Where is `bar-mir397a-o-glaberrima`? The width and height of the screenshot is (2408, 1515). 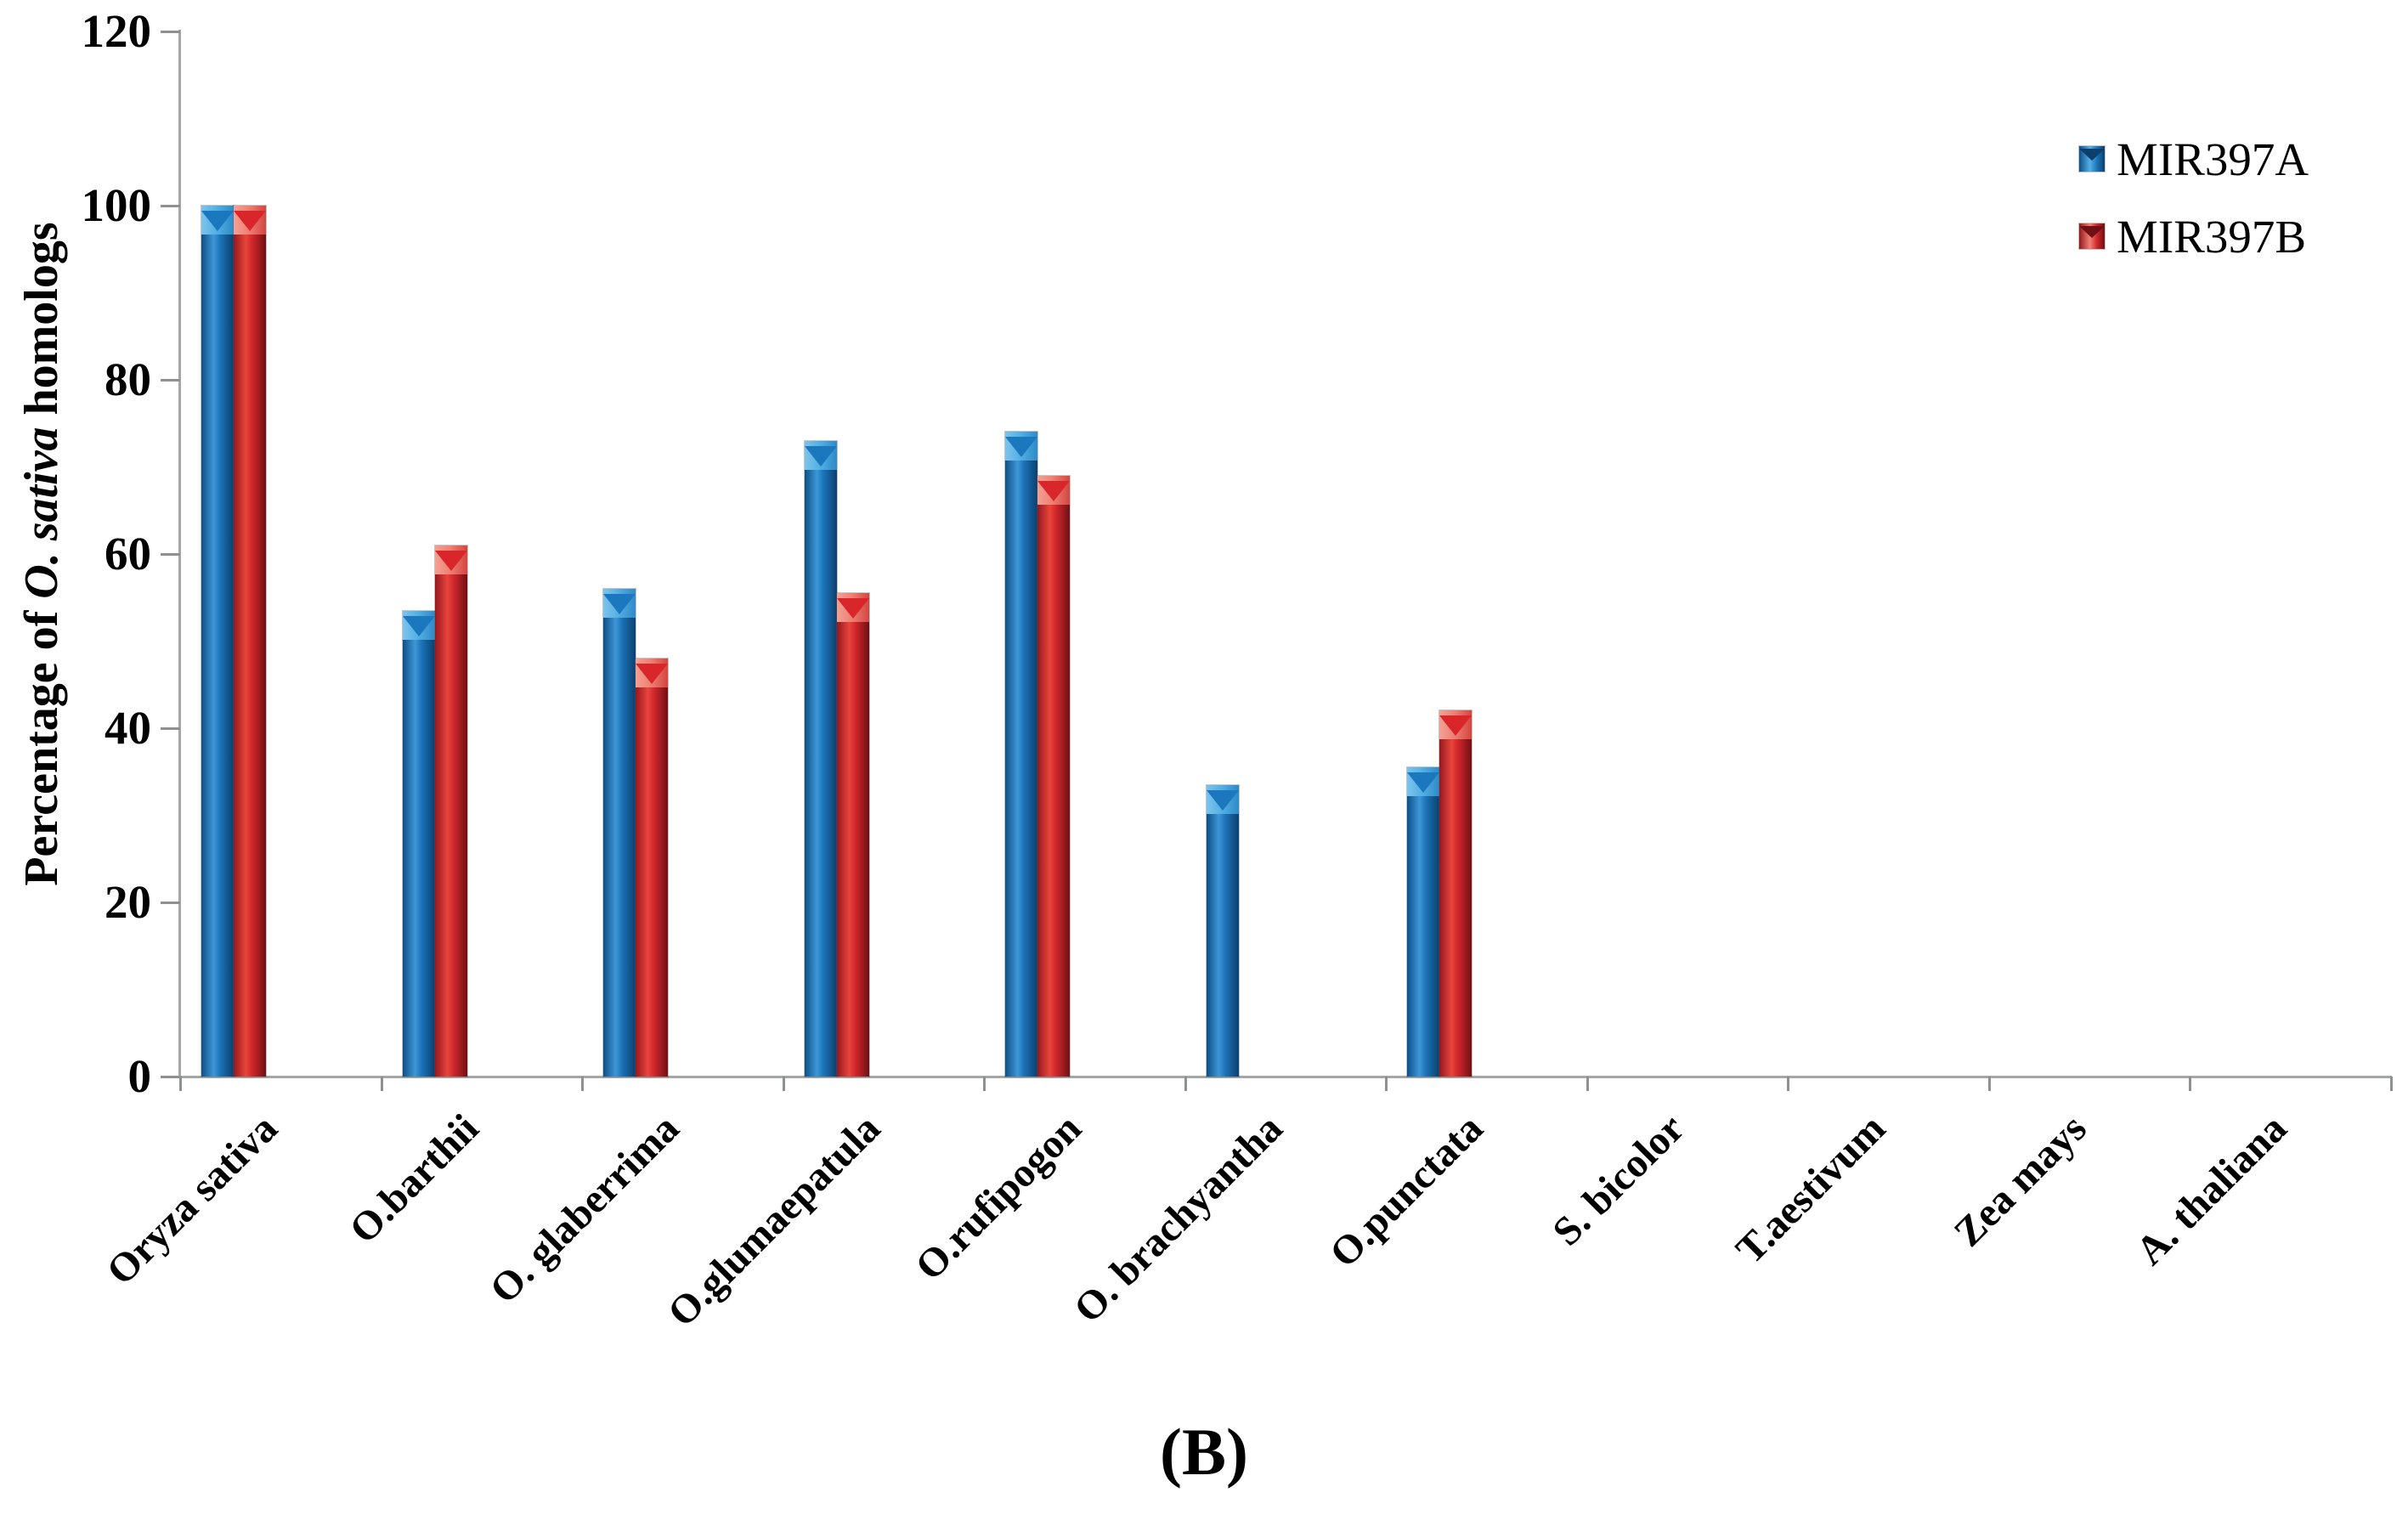
bar-mir397a-o-glaberrima is located at coordinates (619, 833).